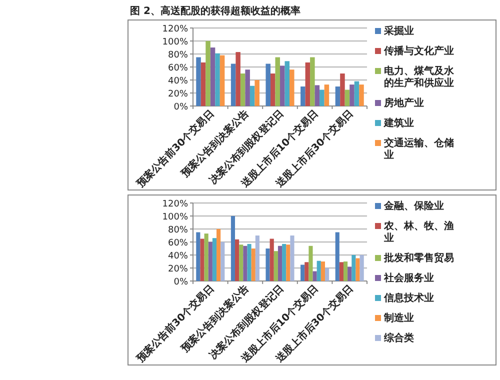 The image size is (500, 380). What do you see at coordinates (418, 258) in the screenshot?
I see `legend-label: 批发和零售贸易` at bounding box center [418, 258].